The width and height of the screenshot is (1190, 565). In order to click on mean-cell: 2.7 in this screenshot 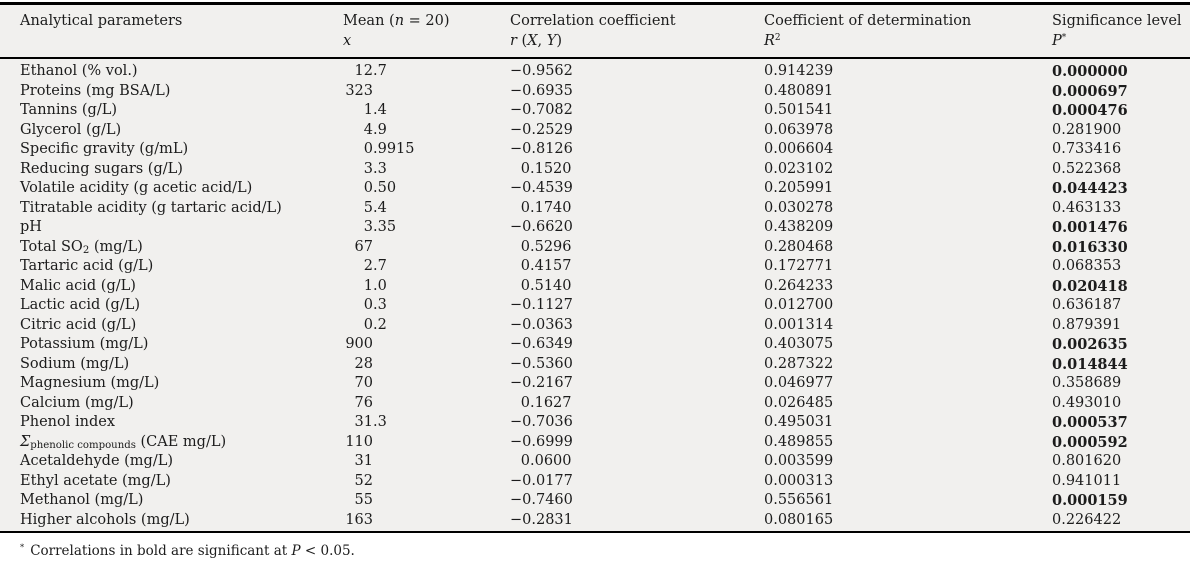, I will do `click(426, 267)`.